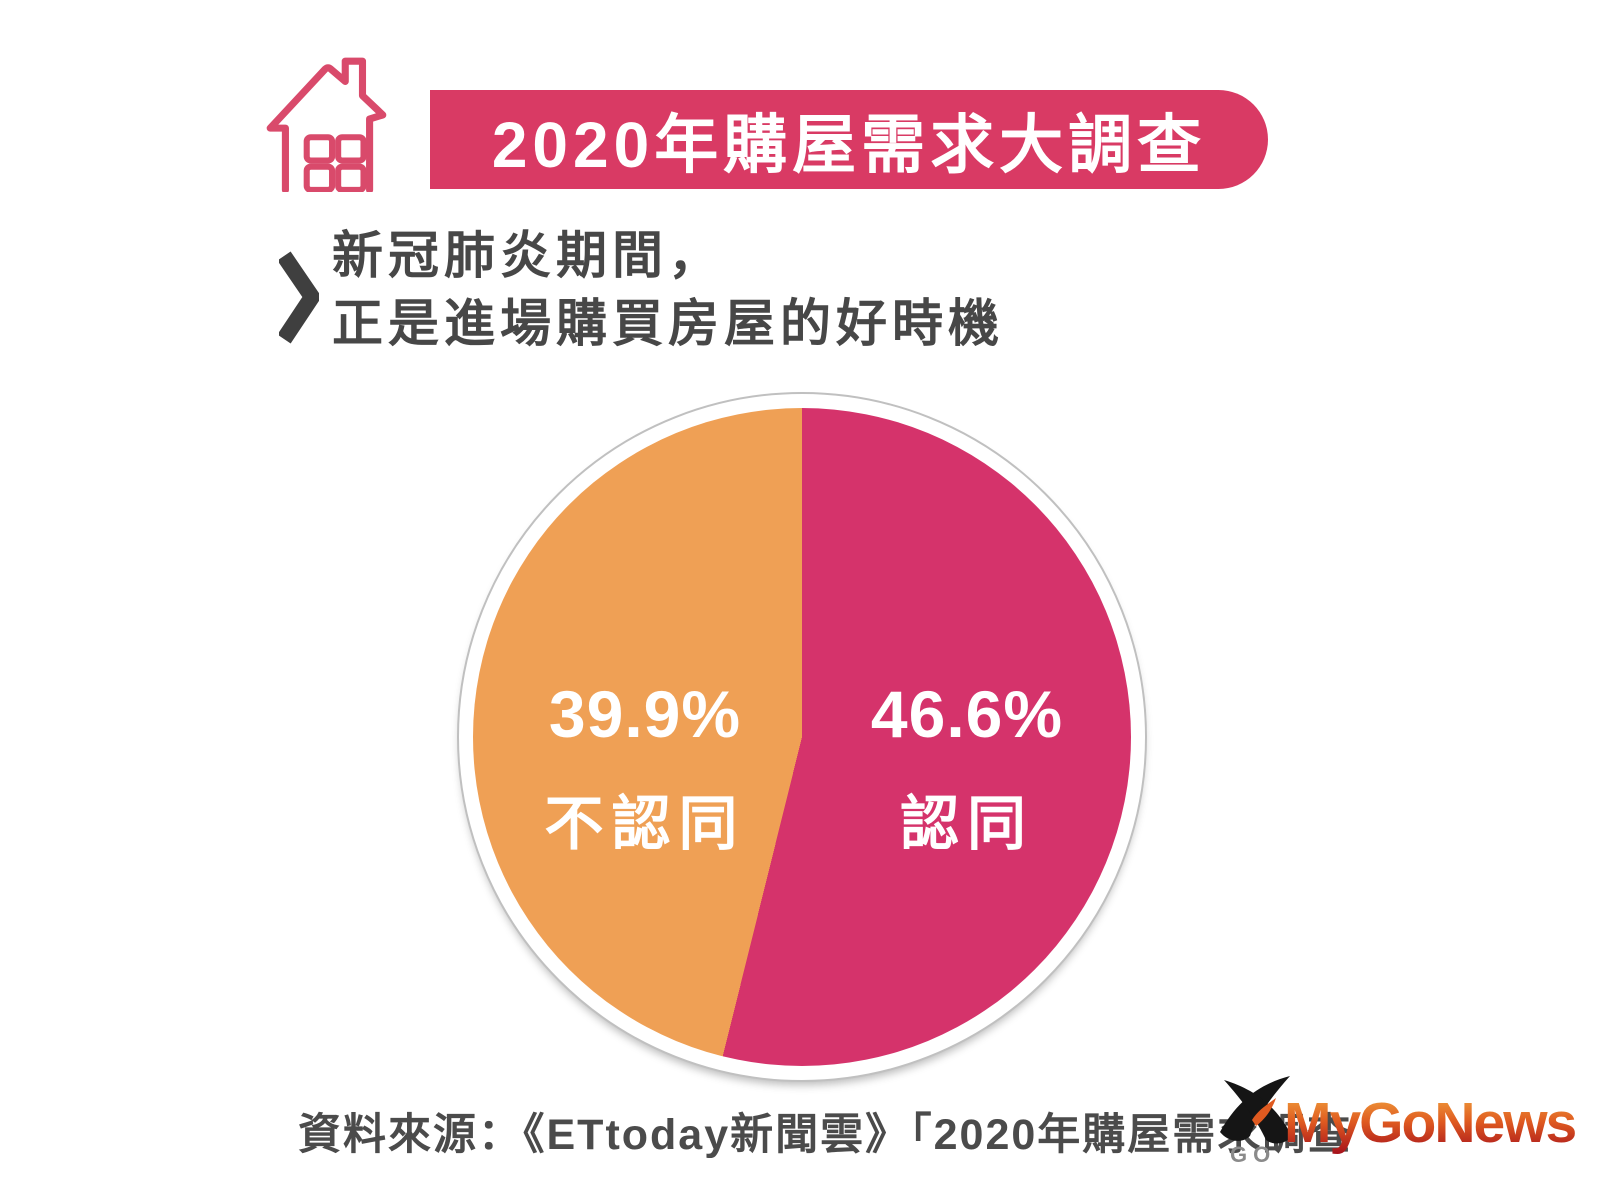 This screenshot has height=1200, width=1600. What do you see at coordinates (645, 768) in the screenshot?
I see `slice-label-disagree: 39.9% 不認同` at bounding box center [645, 768].